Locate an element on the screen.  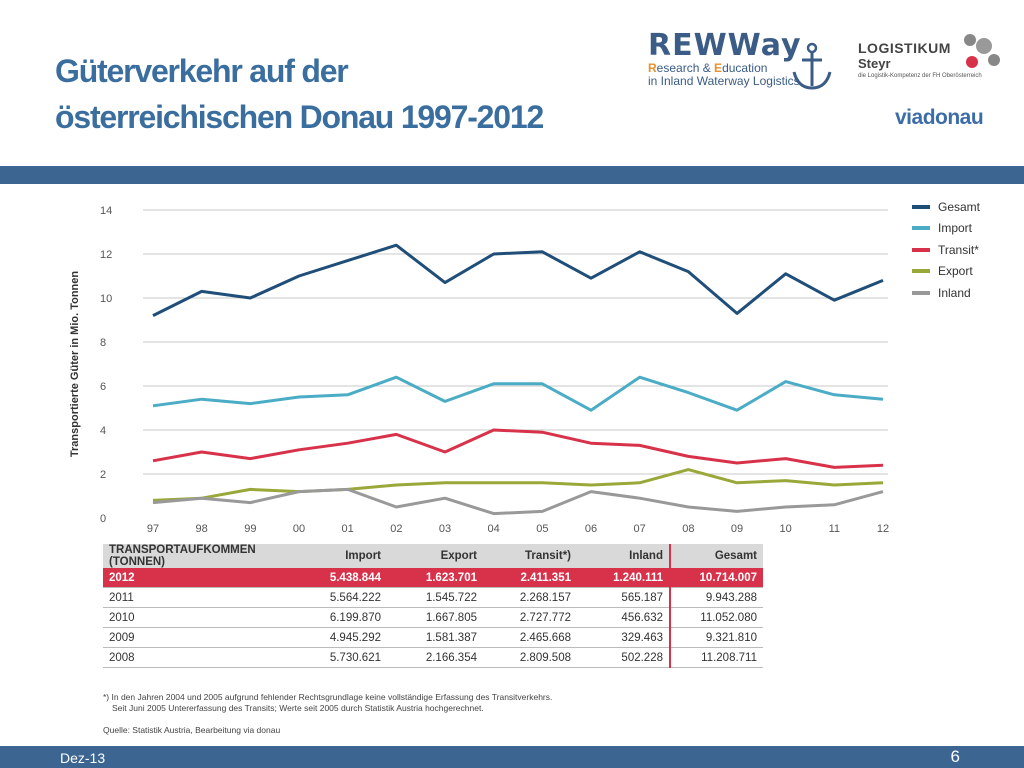
table-cell: 2.166.354 is located at coordinates (435, 657).